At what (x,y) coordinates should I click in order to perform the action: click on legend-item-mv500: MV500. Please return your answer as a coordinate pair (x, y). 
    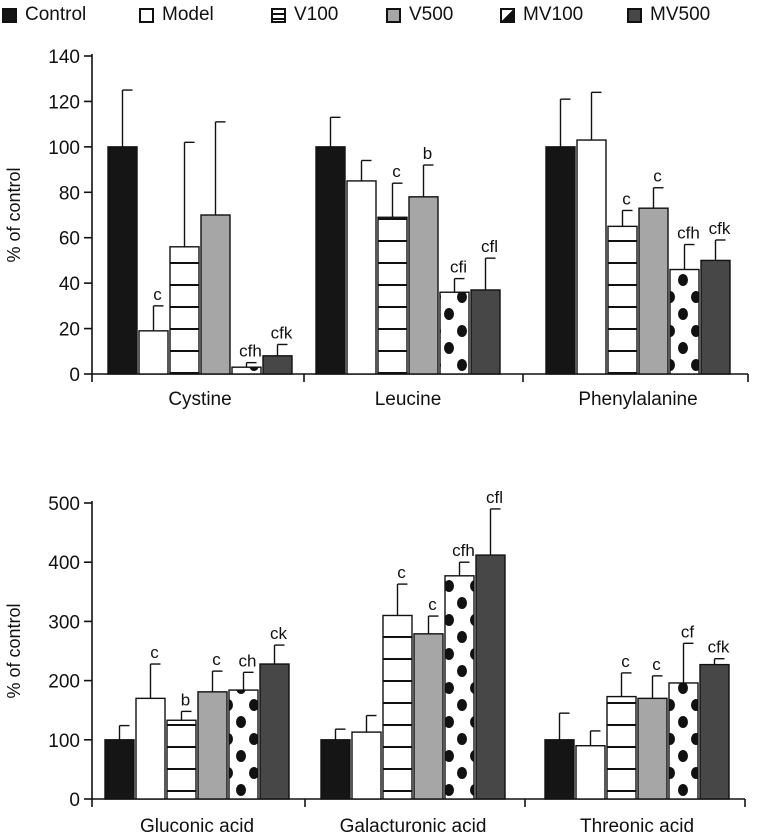
    Looking at the image, I should click on (668, 15).